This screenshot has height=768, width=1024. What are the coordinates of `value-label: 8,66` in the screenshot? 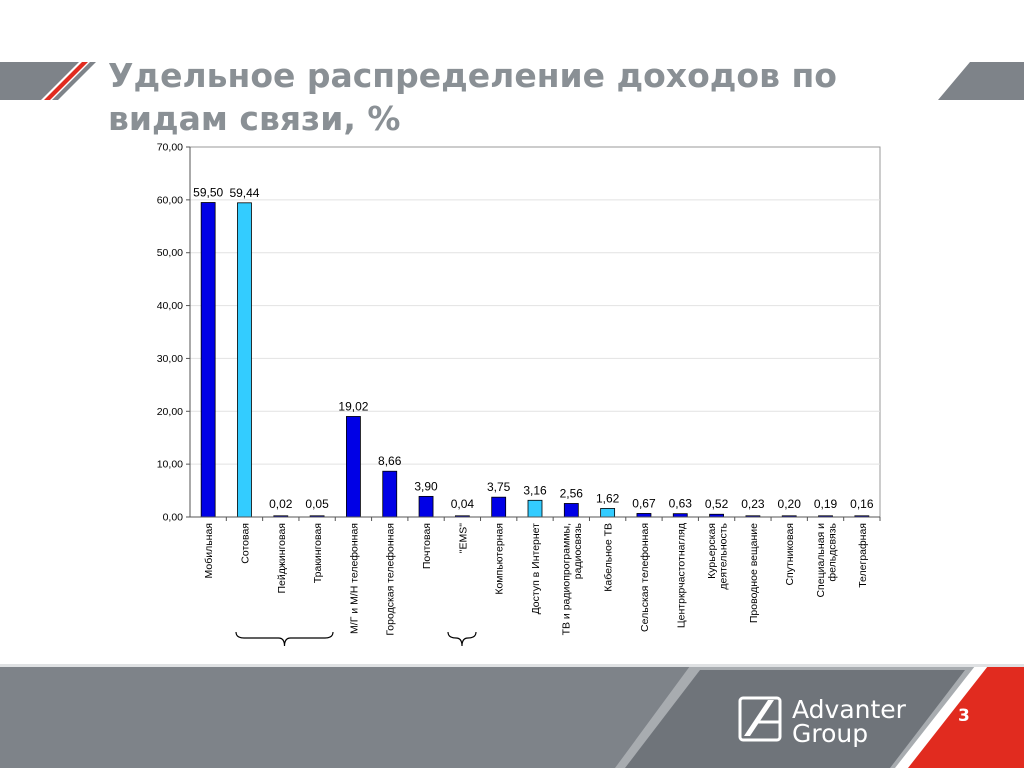 It's located at (390, 461).